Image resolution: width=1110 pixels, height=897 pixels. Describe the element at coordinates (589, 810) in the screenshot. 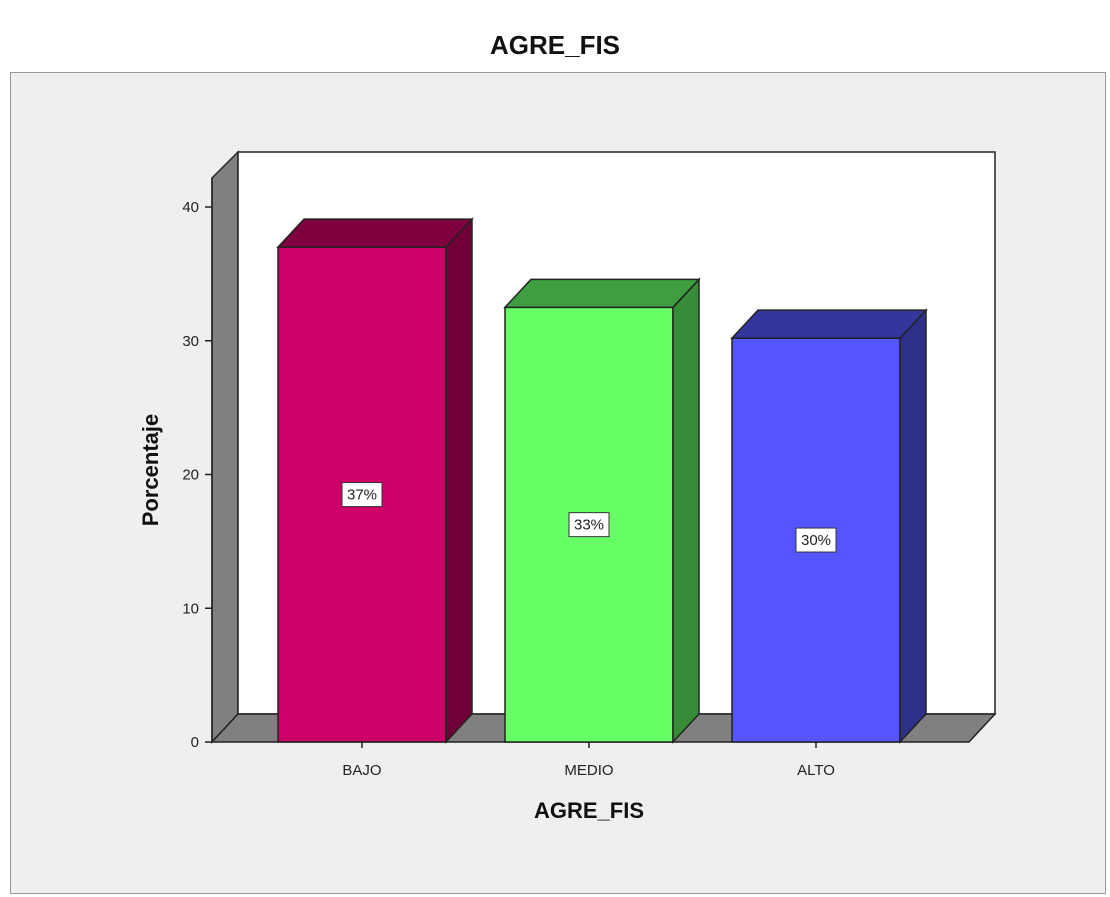

I see `x-axis-title: AGRE_FIS` at that location.